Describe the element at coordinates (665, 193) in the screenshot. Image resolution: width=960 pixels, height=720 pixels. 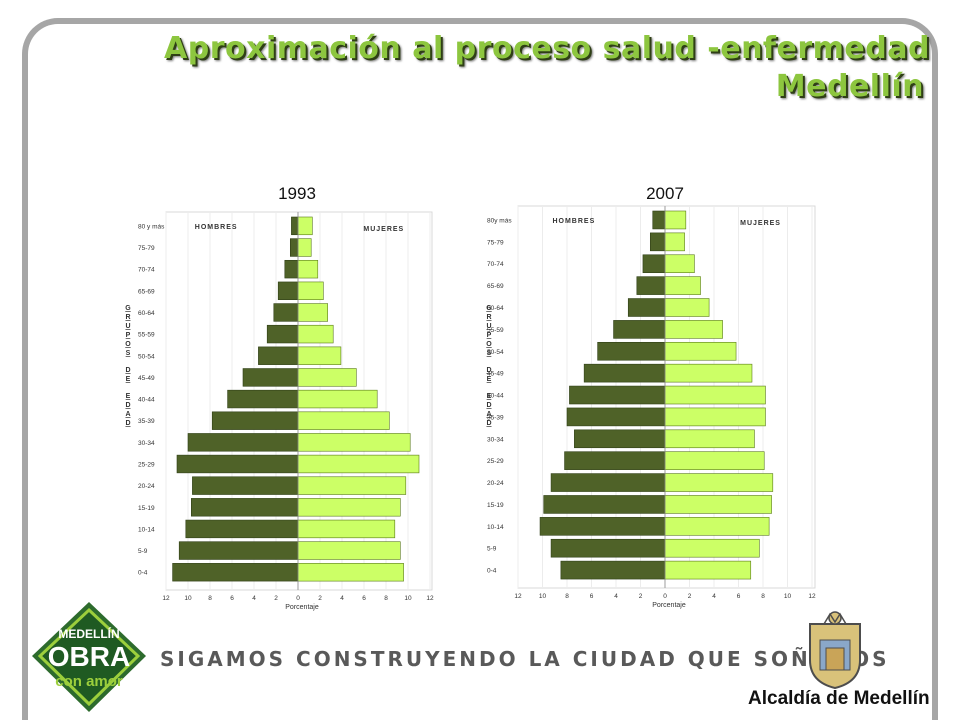
I see `chart-title-1: 2007` at that location.